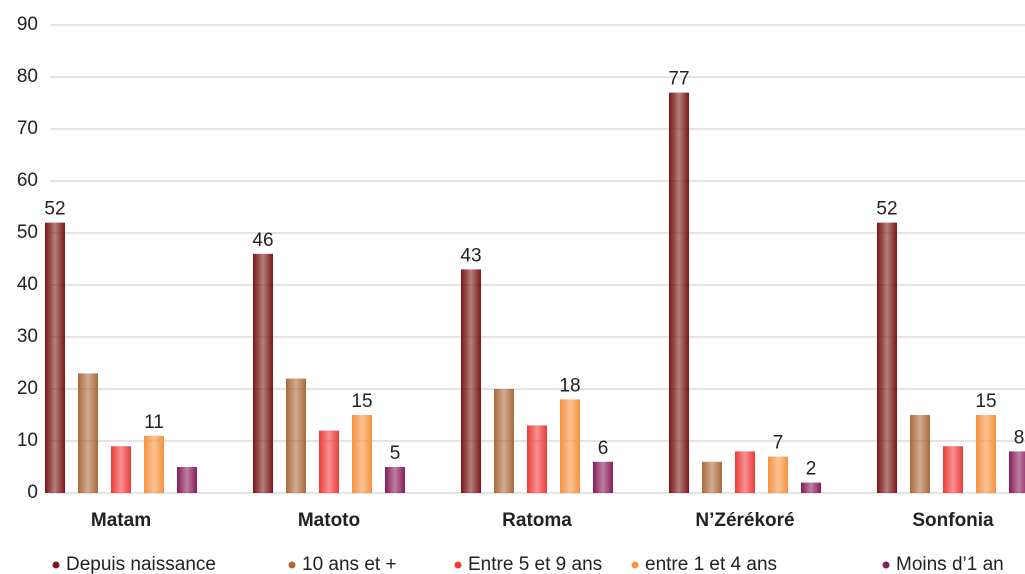  Describe the element at coordinates (953, 520) in the screenshot. I see `x-tick-label: Sonfonia` at that location.